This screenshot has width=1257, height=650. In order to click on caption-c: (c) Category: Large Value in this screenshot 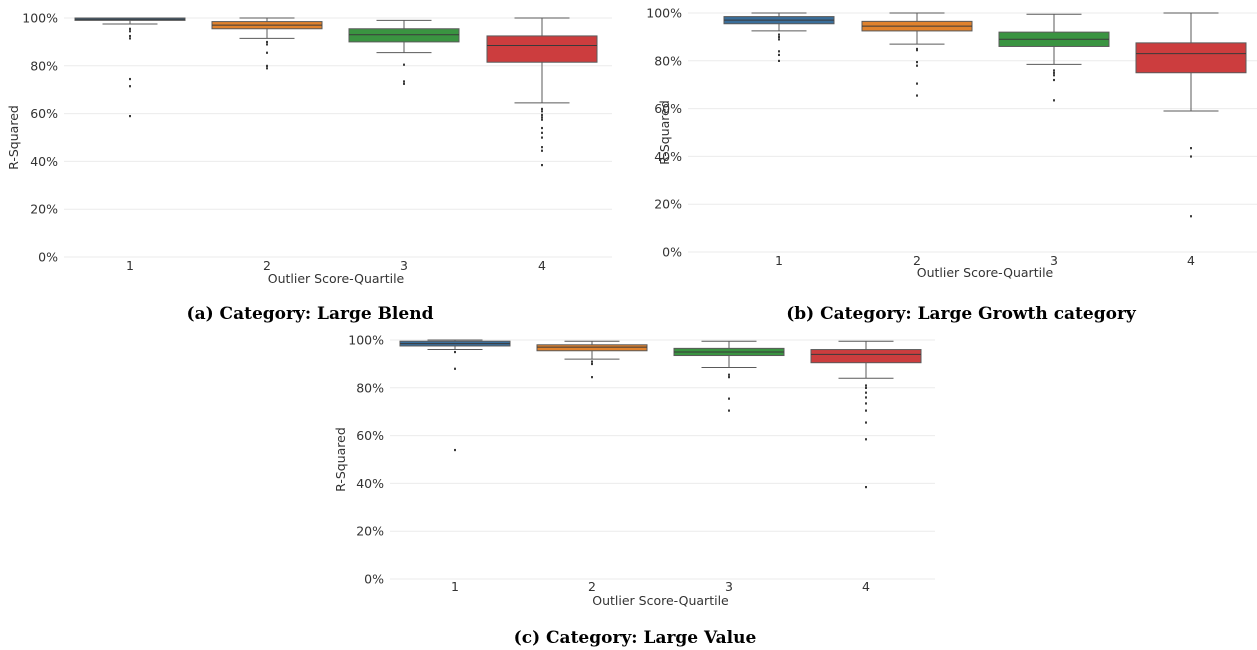, I will do `click(635, 638)`.